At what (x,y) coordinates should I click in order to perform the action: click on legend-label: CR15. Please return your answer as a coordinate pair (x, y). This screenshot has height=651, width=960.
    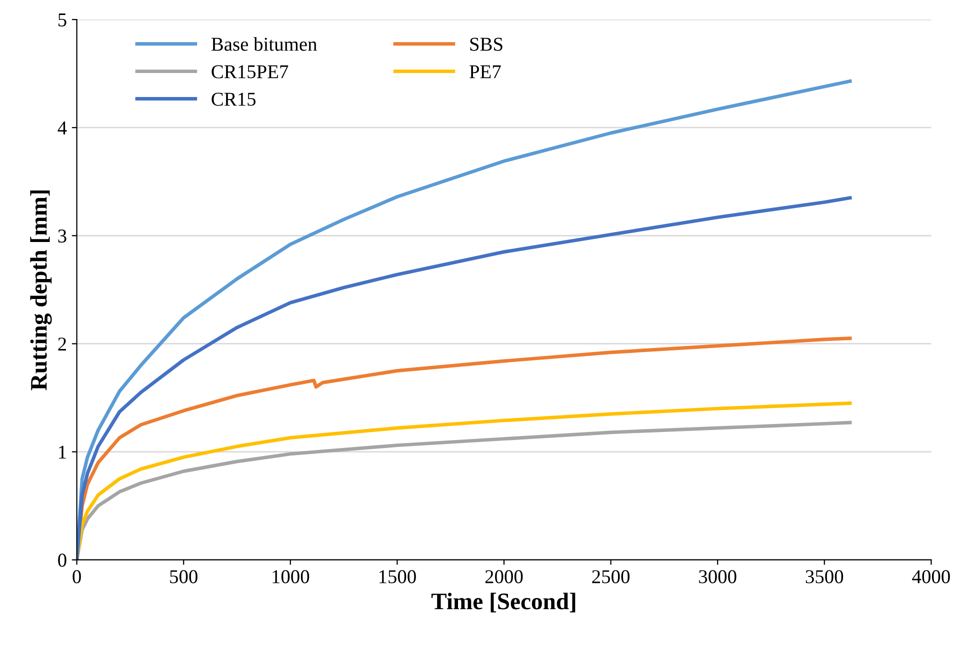
    Looking at the image, I should click on (234, 99).